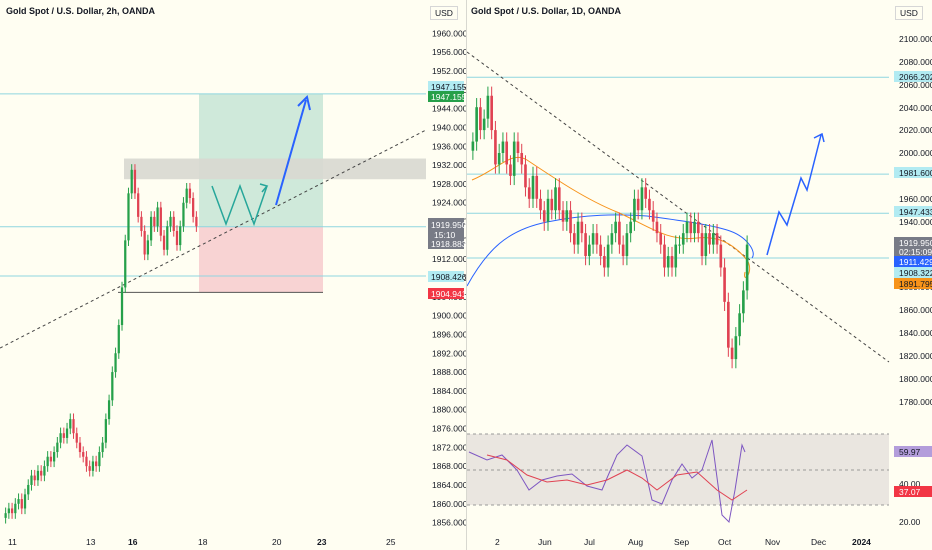 Image resolution: width=932 pixels, height=550 pixels. I want to click on tag-countdown: 15:10, so click(445, 235).